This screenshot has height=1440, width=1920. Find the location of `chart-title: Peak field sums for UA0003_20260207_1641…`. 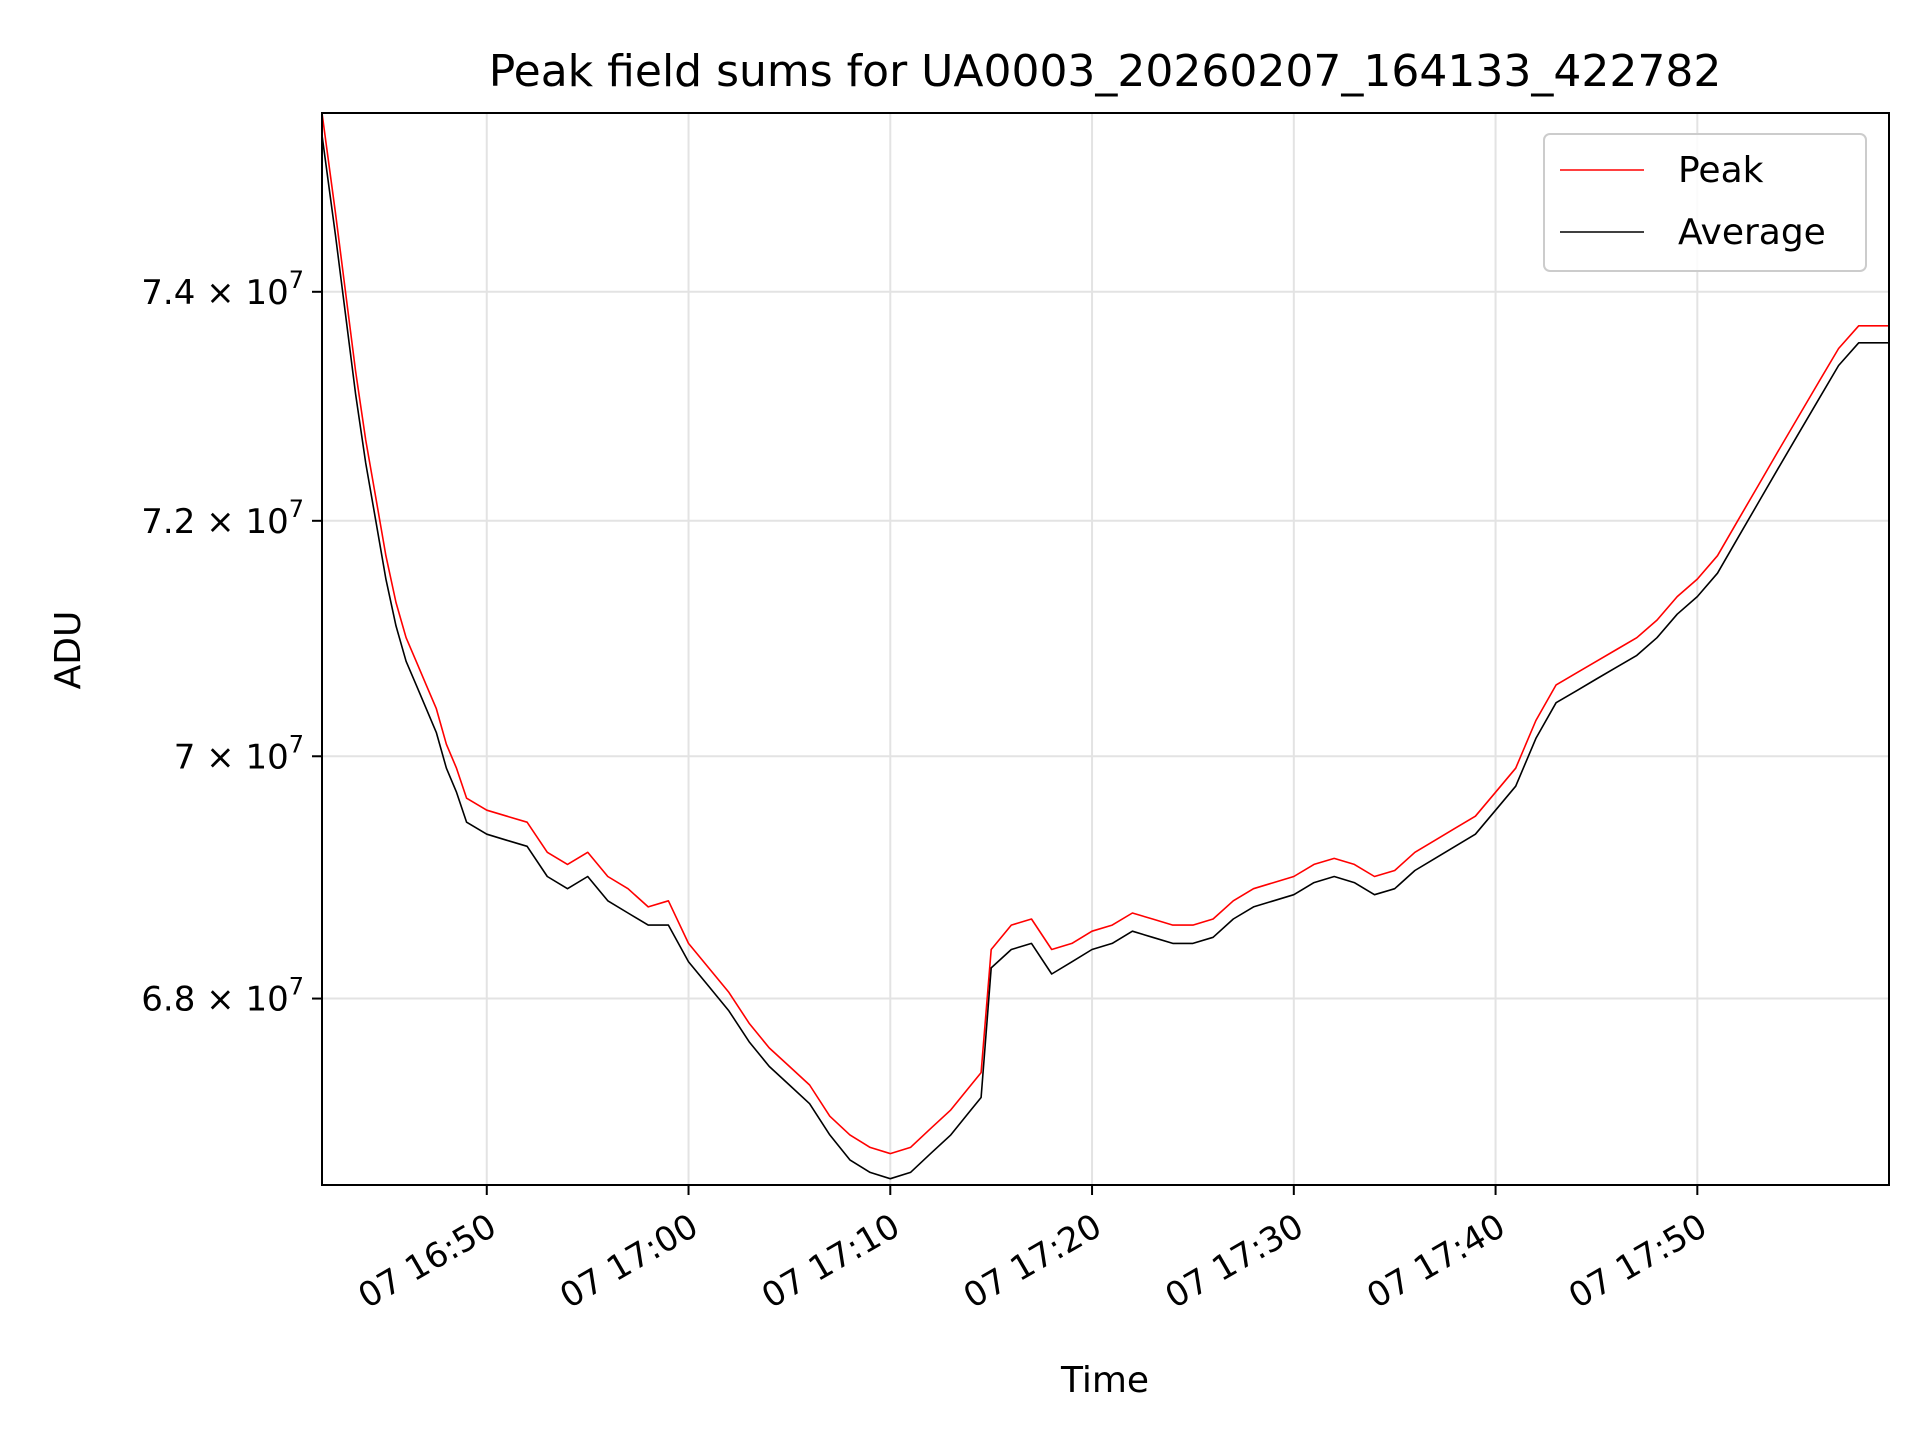

chart-title: Peak field sums for UA0003_20260207_1641… is located at coordinates (1105, 71).